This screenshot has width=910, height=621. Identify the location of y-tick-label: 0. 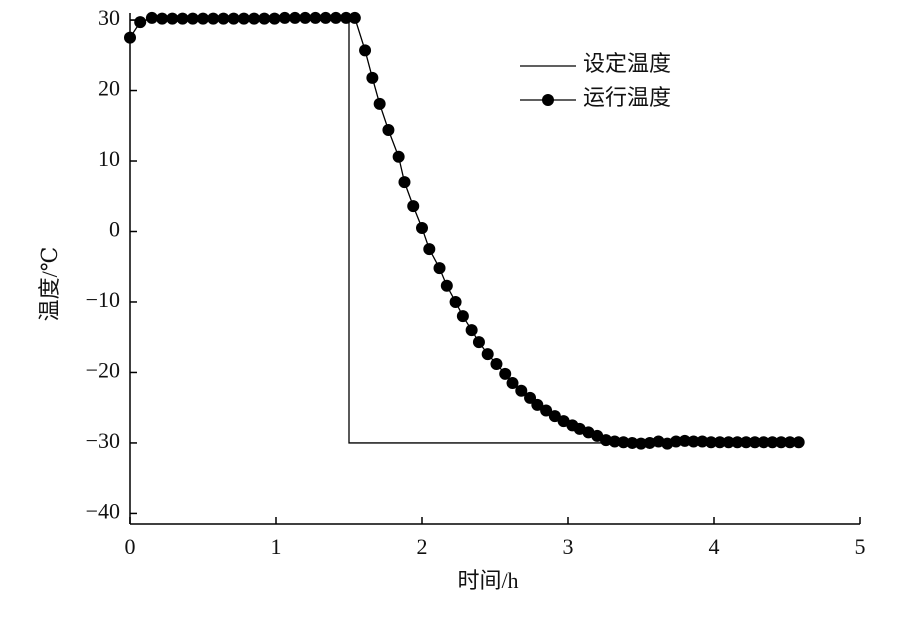
(114, 229).